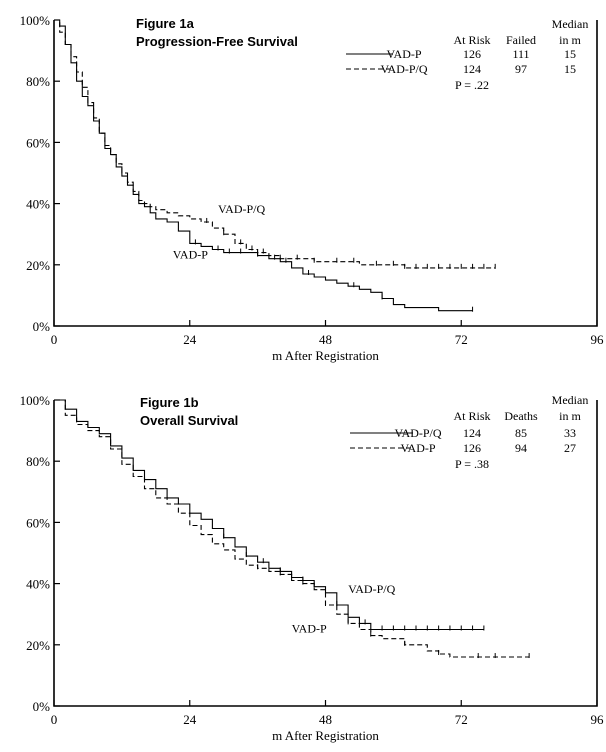 The height and width of the screenshot is (752, 606). Describe the element at coordinates (520, 54) in the screenshot. I see `legend-events: 111` at that location.